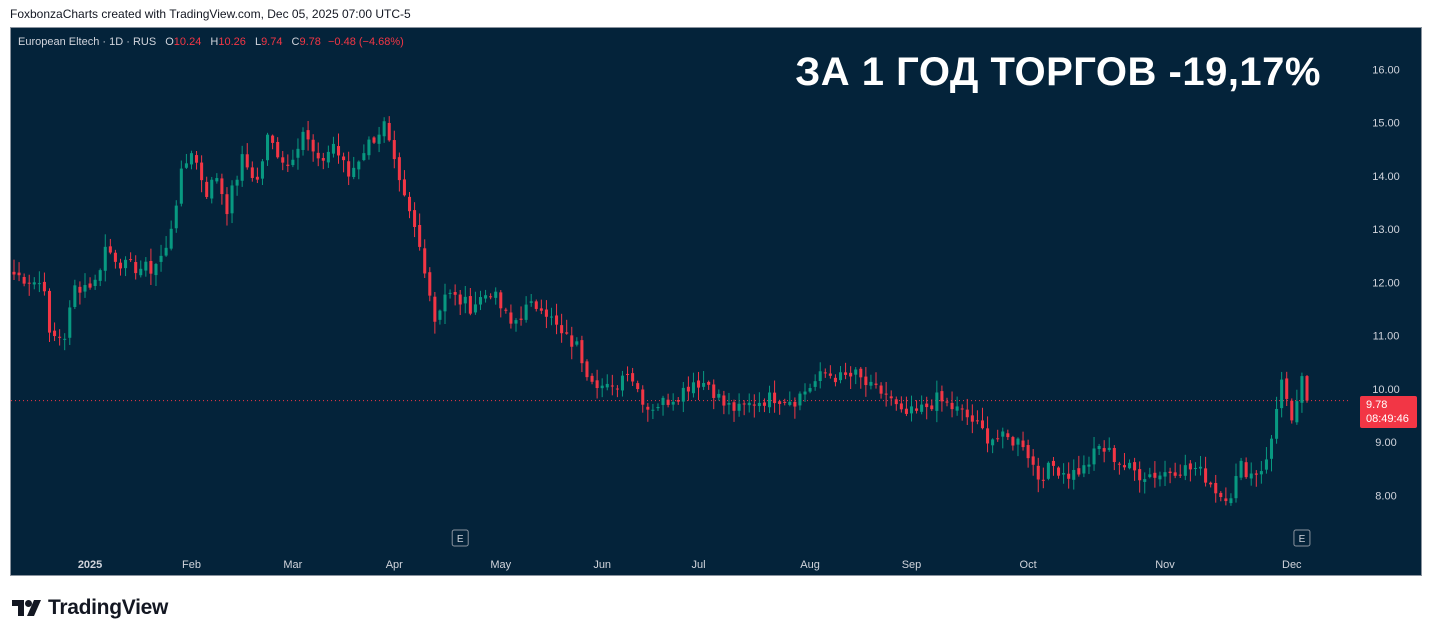 This screenshot has width=1433, height=638. I want to click on earnings-marker-box, so click(460, 538).